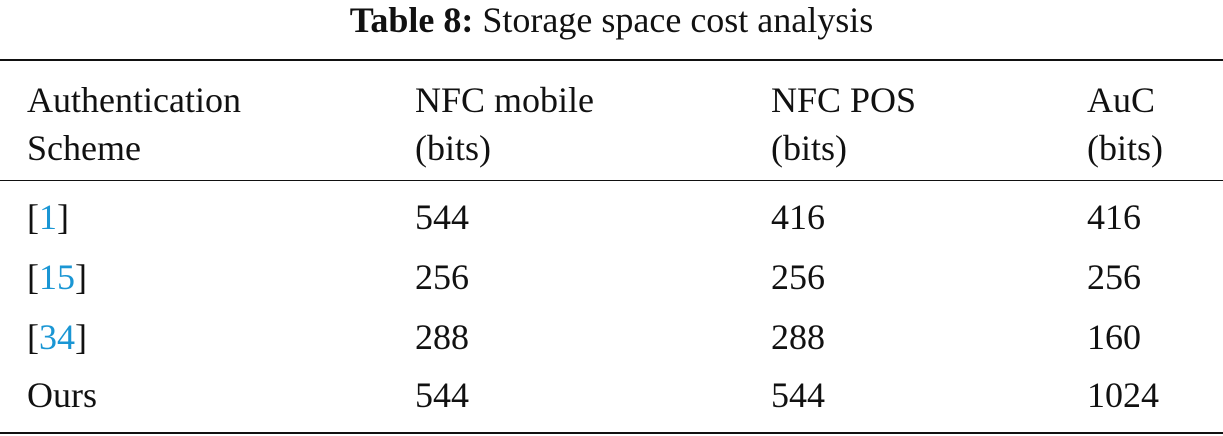 Image resolution: width=1223 pixels, height=436 pixels. I want to click on table-row-scheme-cell: Ours, so click(62, 395).